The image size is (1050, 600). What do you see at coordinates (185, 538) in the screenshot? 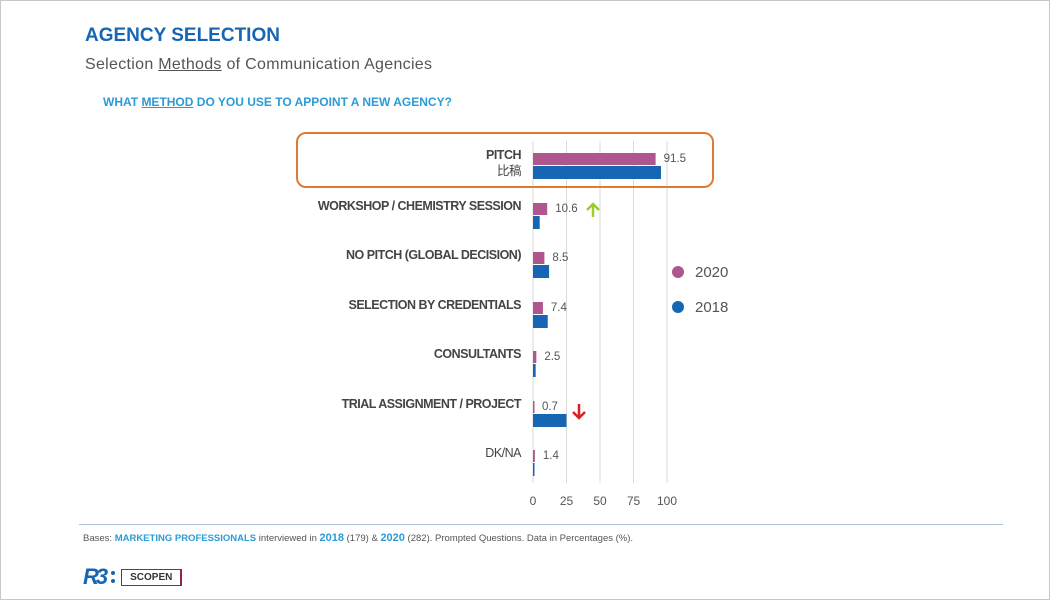
I see `footer-group: MARKETING PROFESSIONALS` at bounding box center [185, 538].